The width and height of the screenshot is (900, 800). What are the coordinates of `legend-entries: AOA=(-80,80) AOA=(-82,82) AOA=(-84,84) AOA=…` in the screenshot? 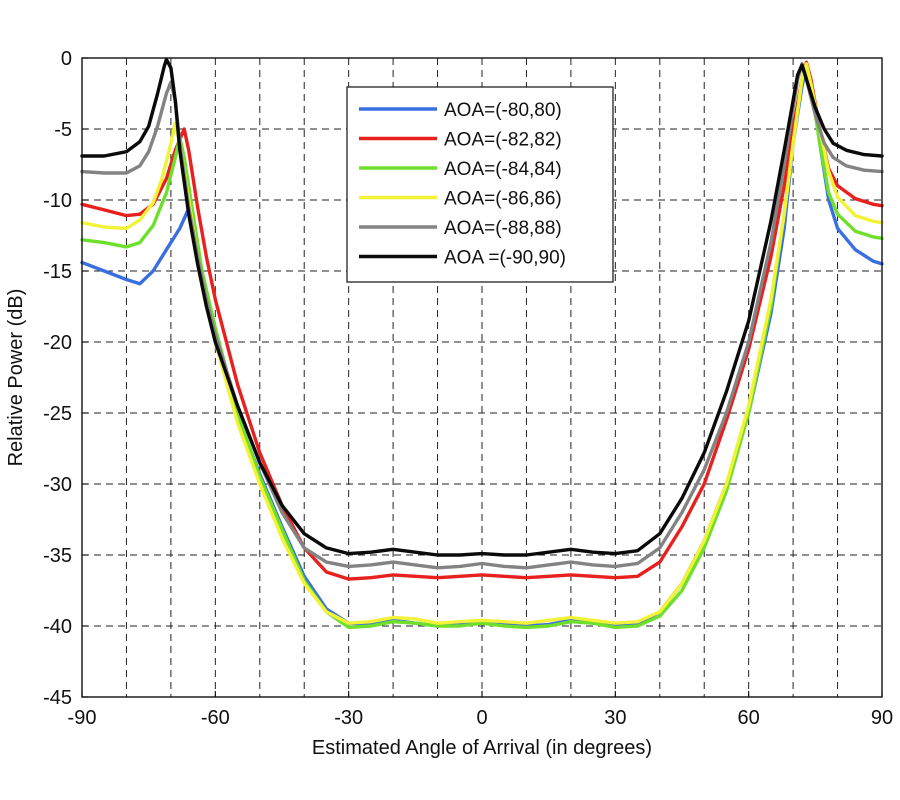 It's located at (462, 184).